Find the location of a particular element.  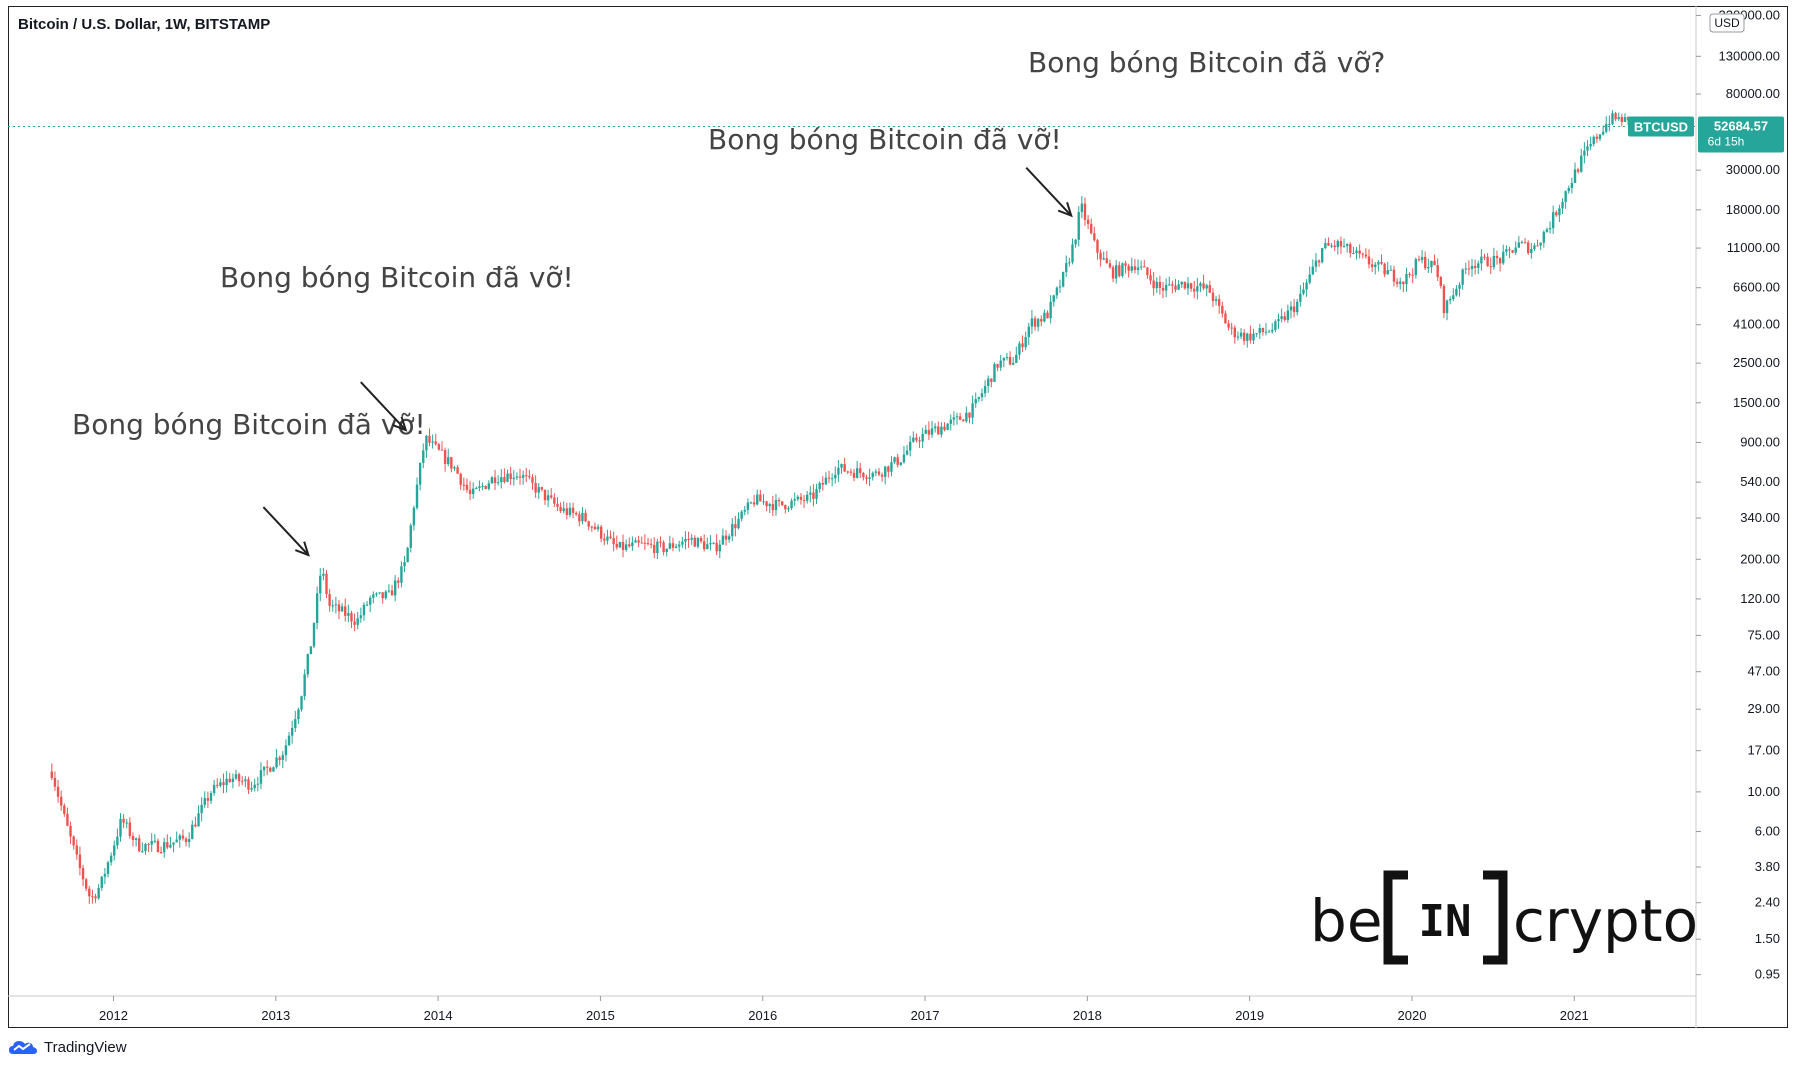

tradingview-label: TradingView is located at coordinates (85, 1047).